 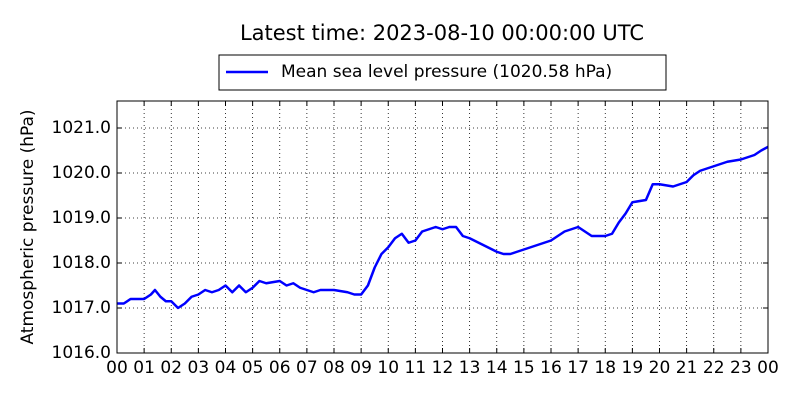 What do you see at coordinates (470, 368) in the screenshot?
I see `x-tick-label: 13` at bounding box center [470, 368].